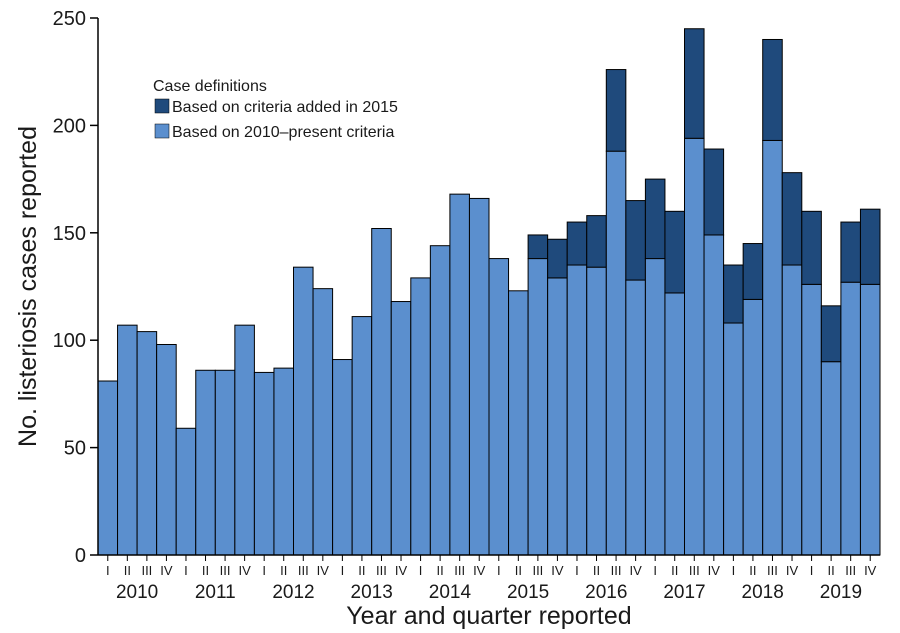  What do you see at coordinates (372, 592) in the screenshot?
I see `year-label-2013: 2013` at bounding box center [372, 592].